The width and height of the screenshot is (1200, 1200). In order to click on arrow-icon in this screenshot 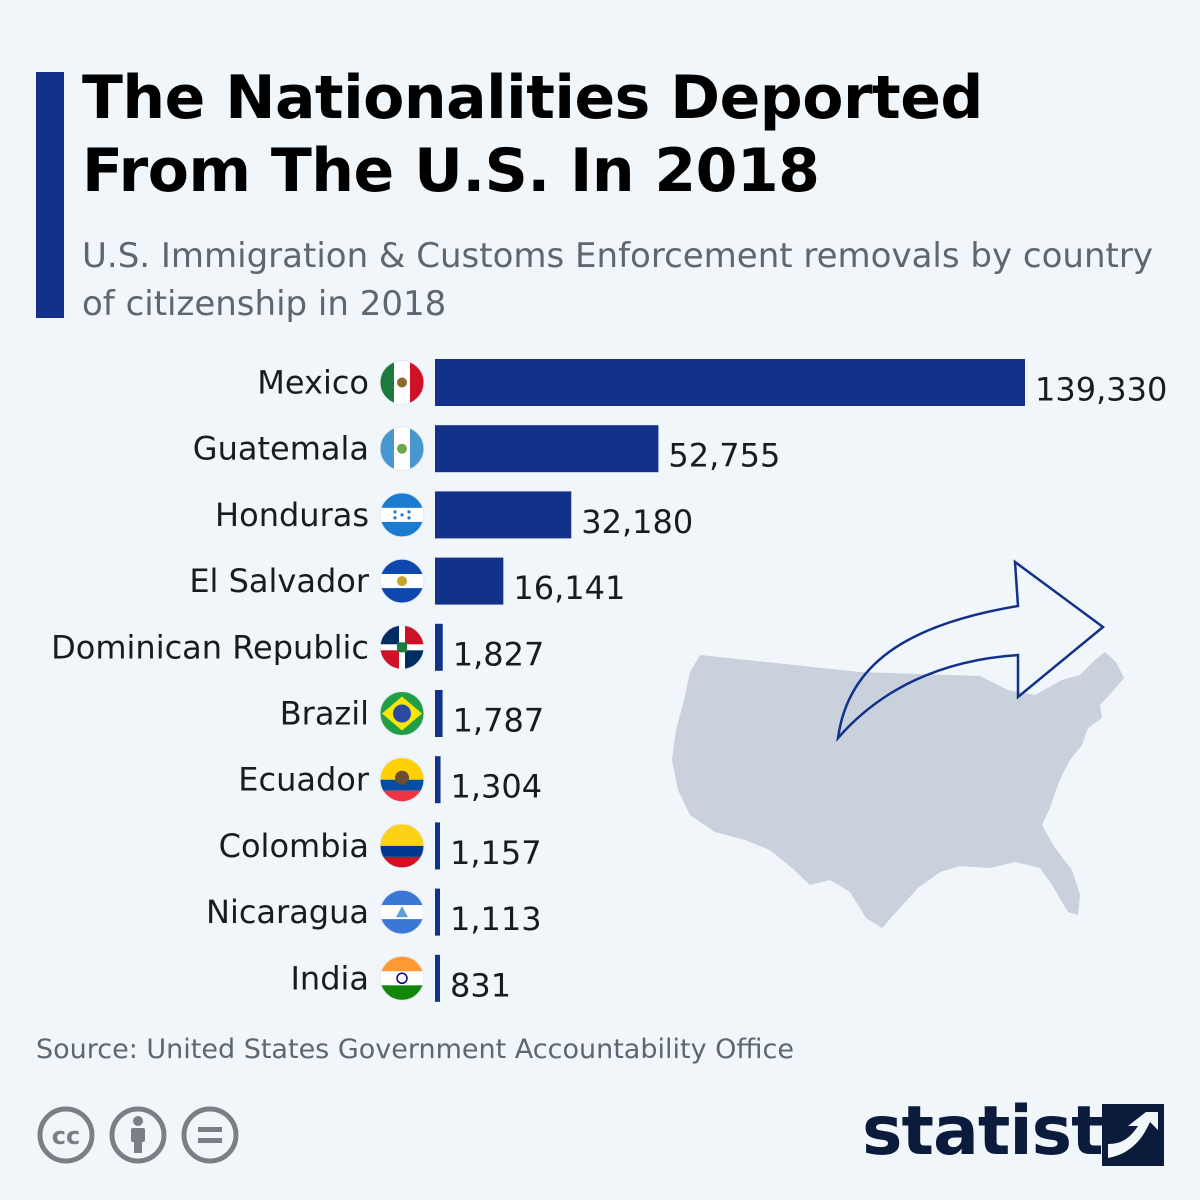, I will do `click(971, 650)`.